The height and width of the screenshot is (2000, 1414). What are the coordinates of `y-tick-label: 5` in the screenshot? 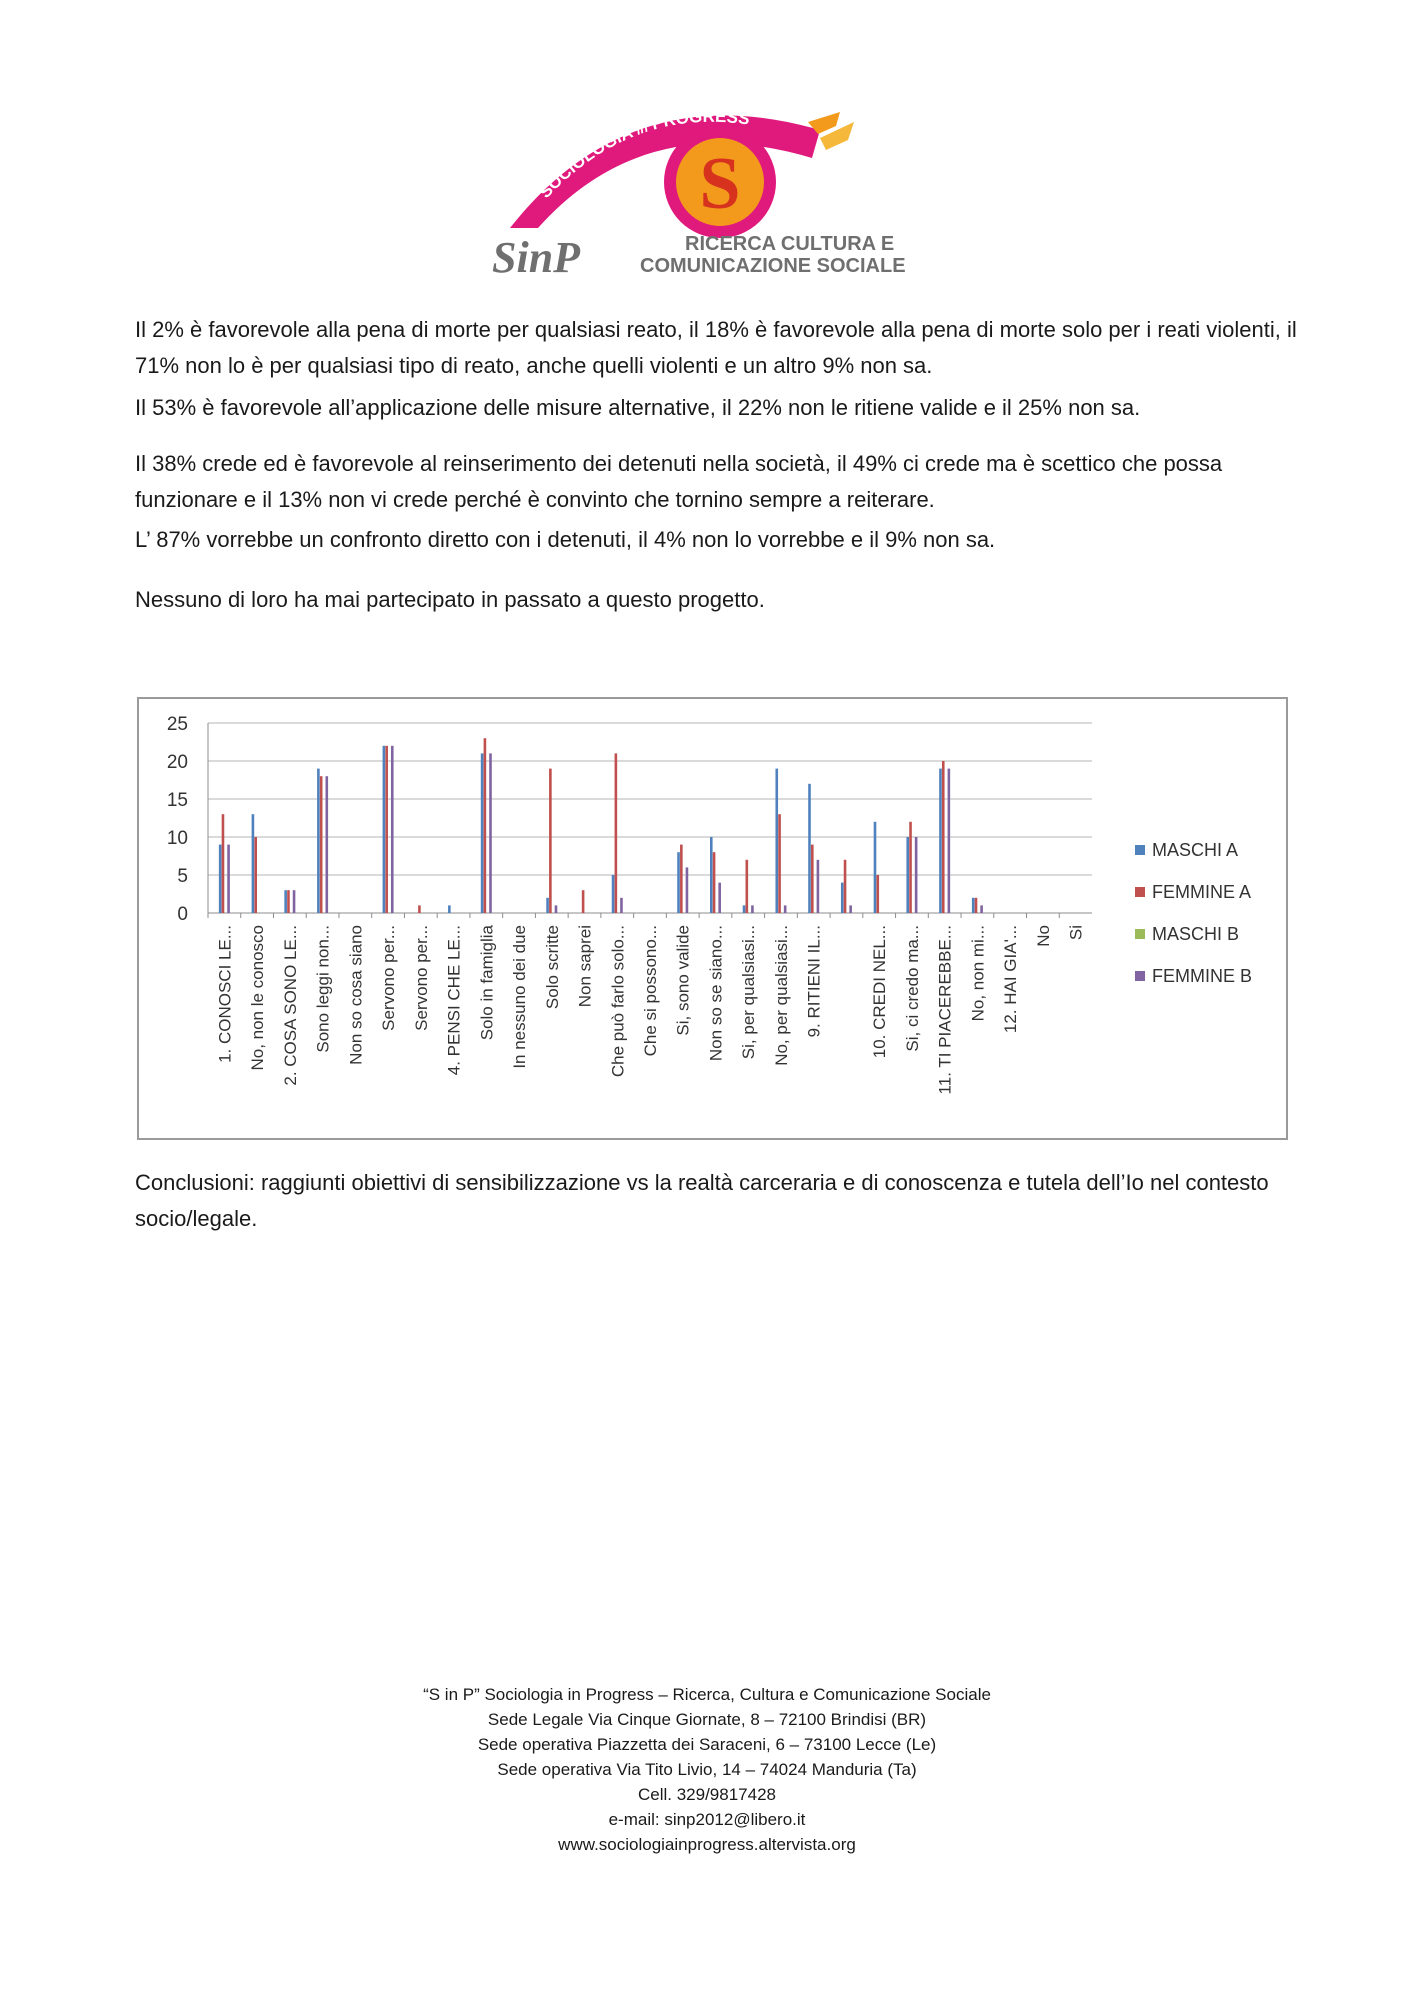 It's located at (182, 876).